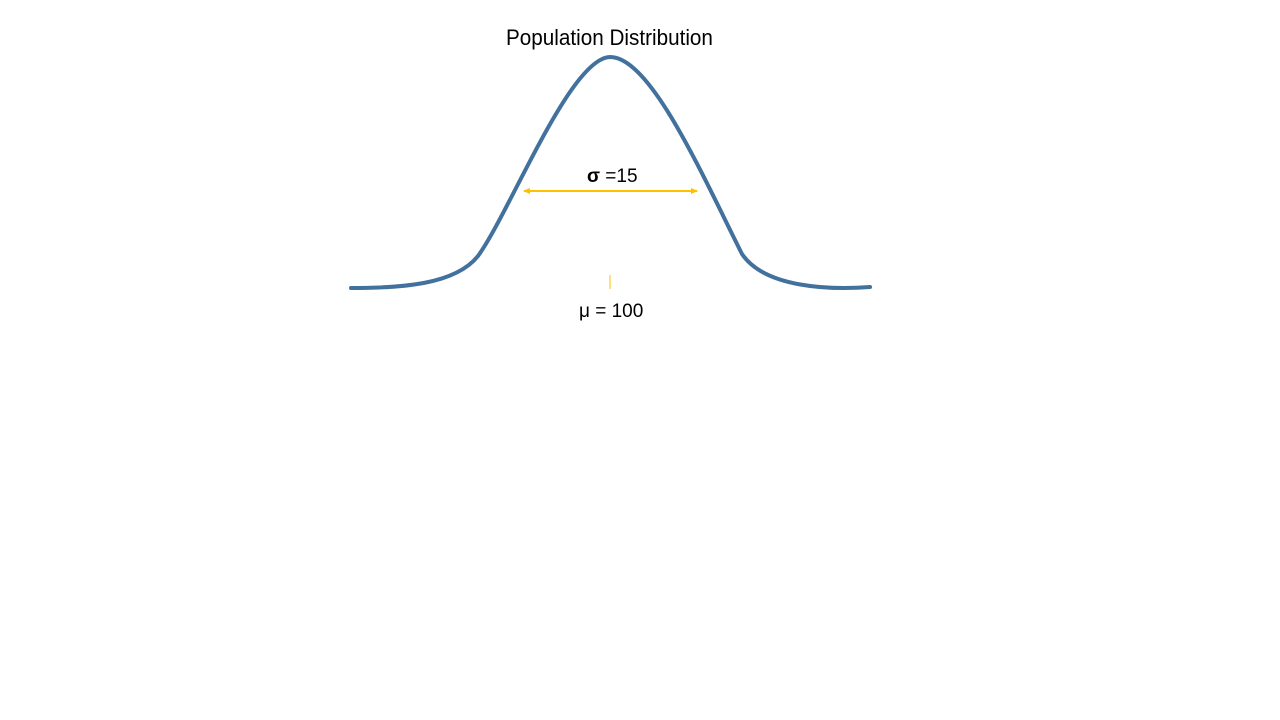  Describe the element at coordinates (611, 311) in the screenshot. I see `mean-label: μ = 100` at that location.